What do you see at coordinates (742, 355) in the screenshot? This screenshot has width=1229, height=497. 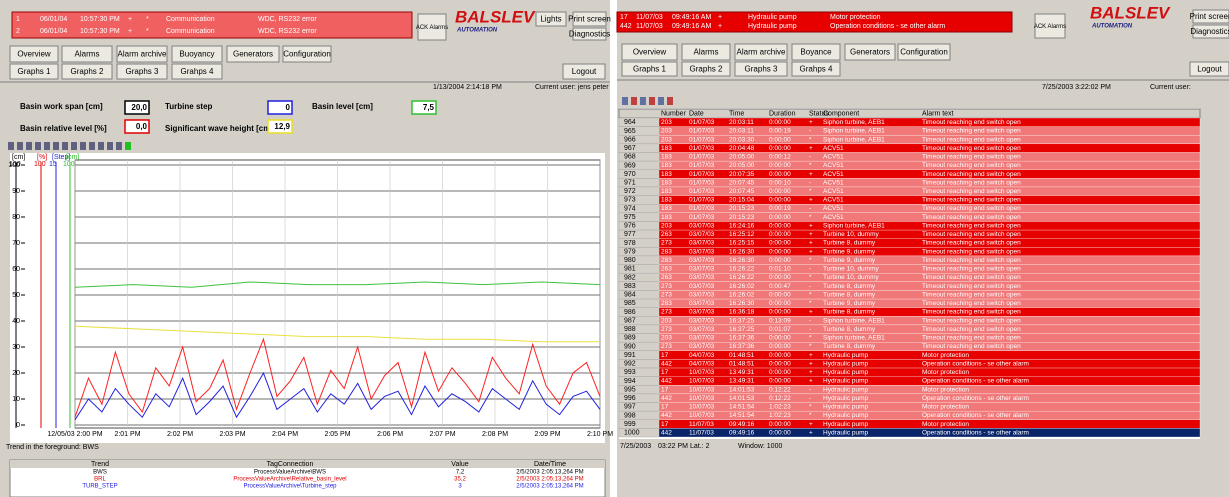 I see `alarm-cell: 01:48:51` at bounding box center [742, 355].